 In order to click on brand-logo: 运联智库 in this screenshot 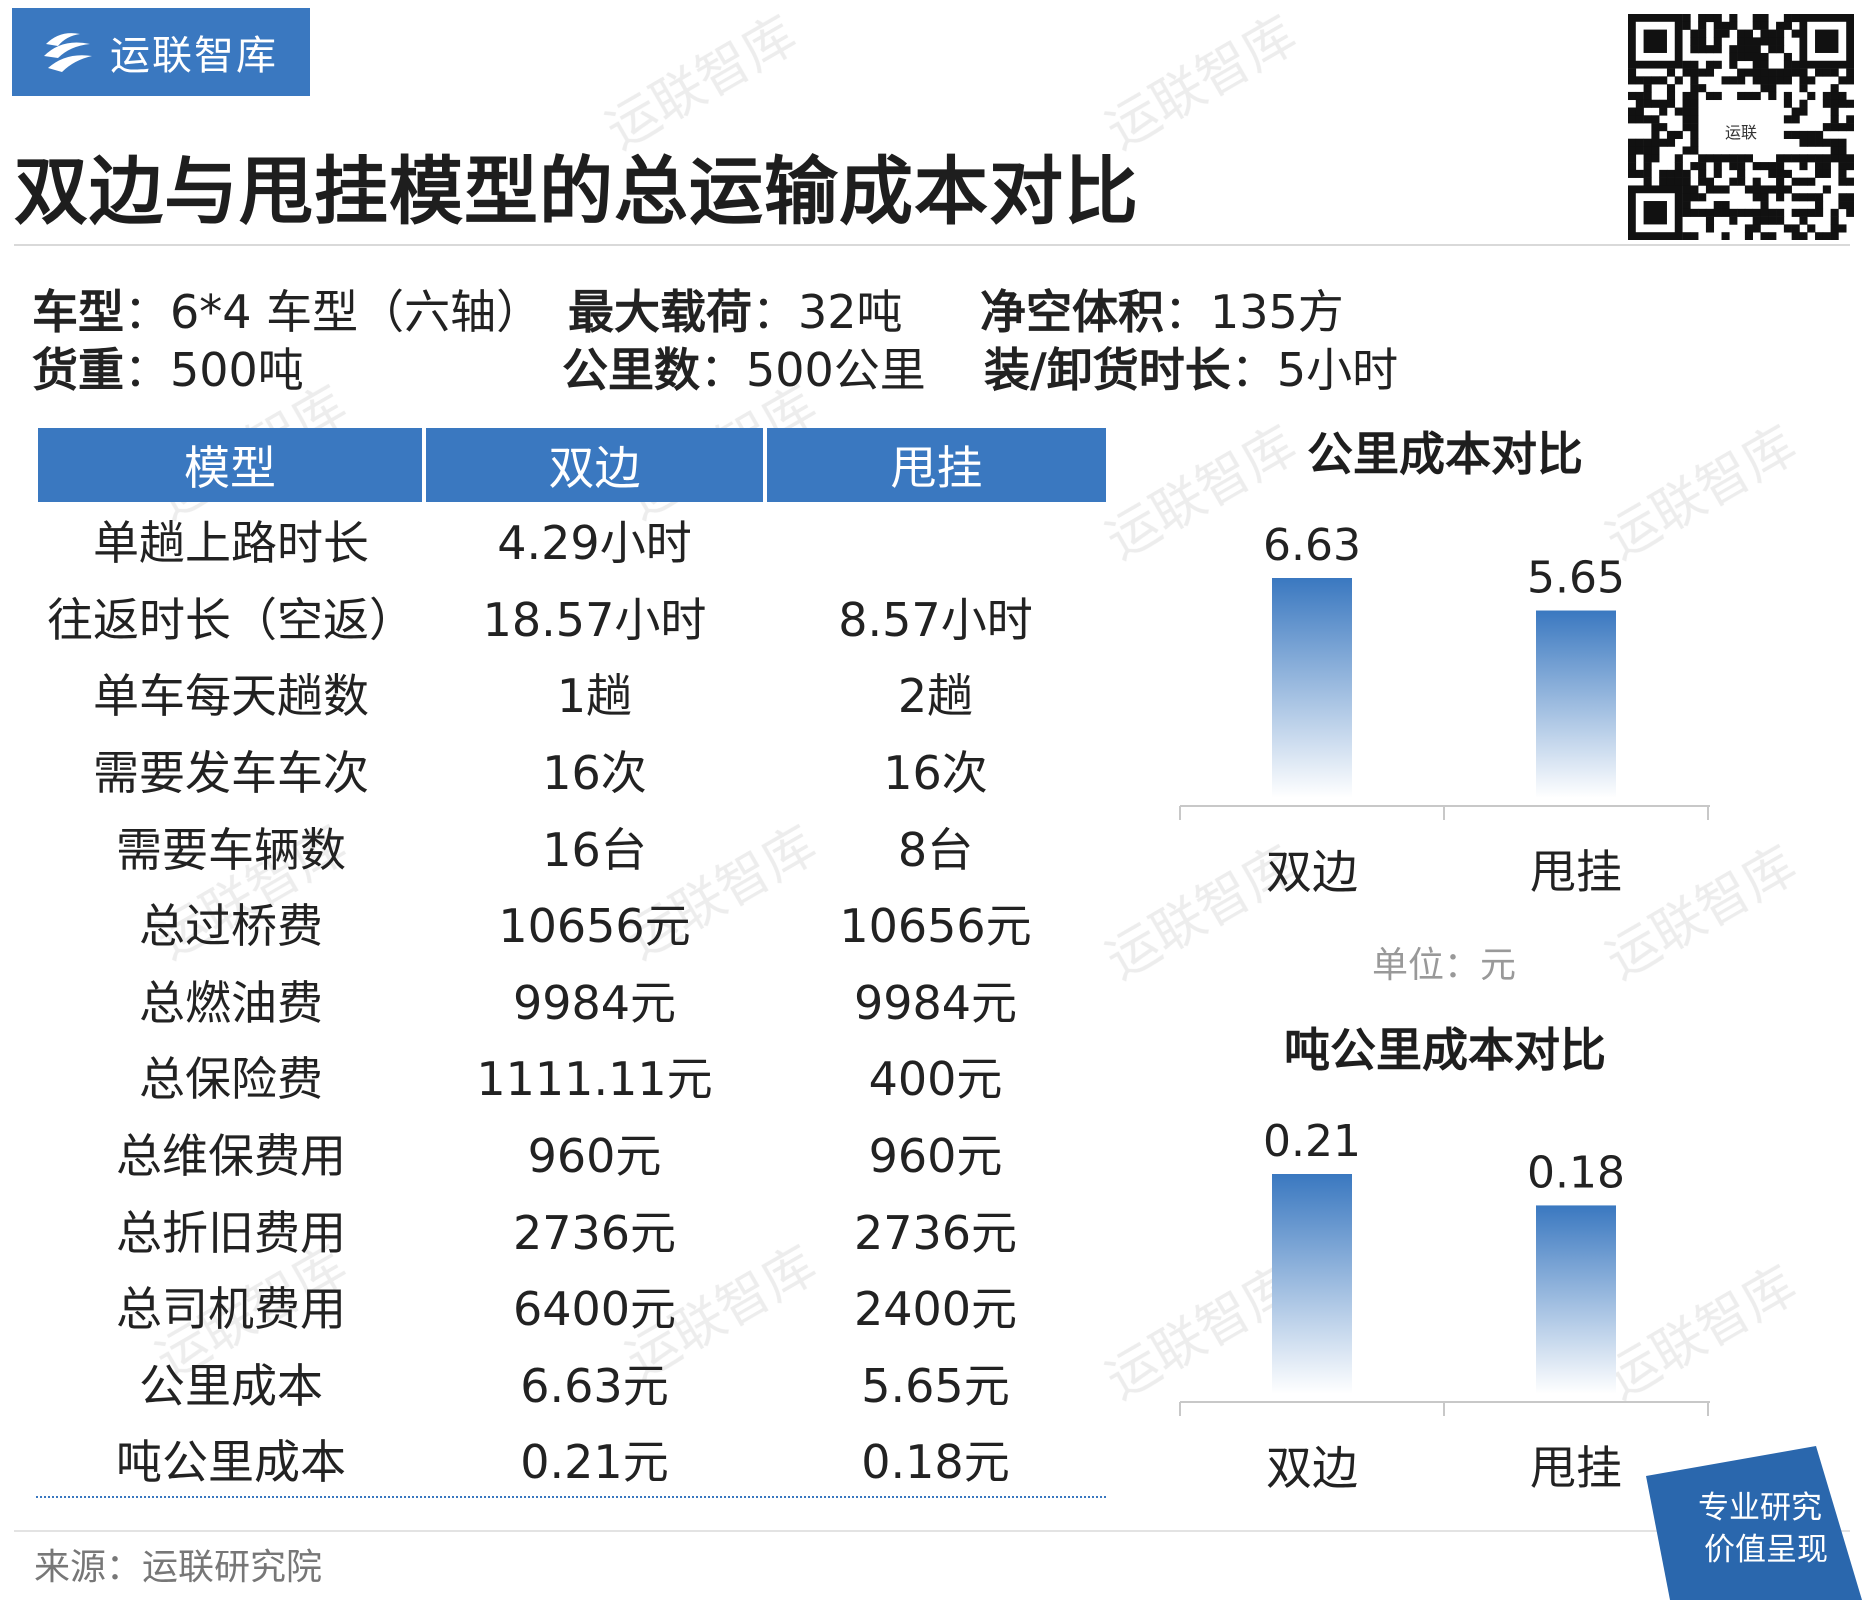, I will do `click(161, 52)`.